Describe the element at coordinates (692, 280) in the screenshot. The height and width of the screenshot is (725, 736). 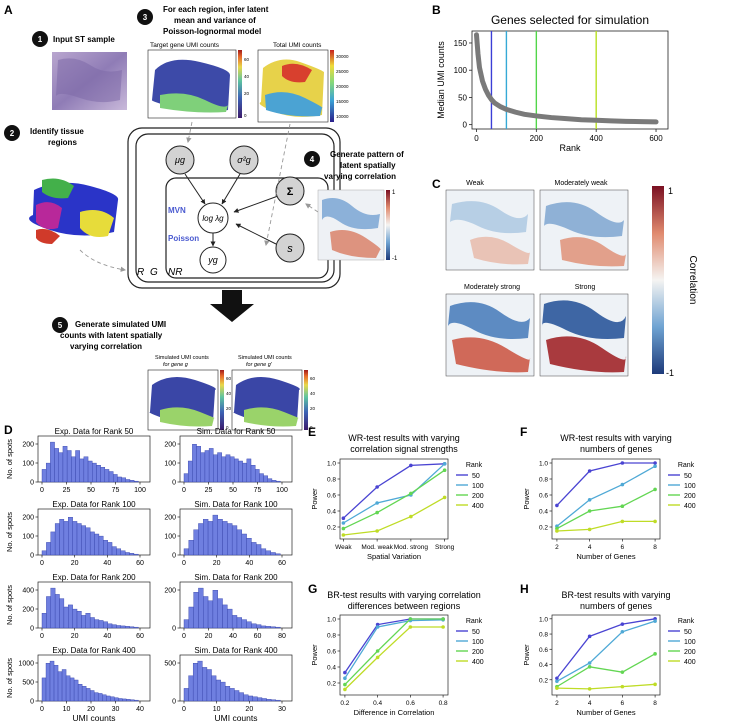
I see `corr-colorbar-label: Correlation` at that location.